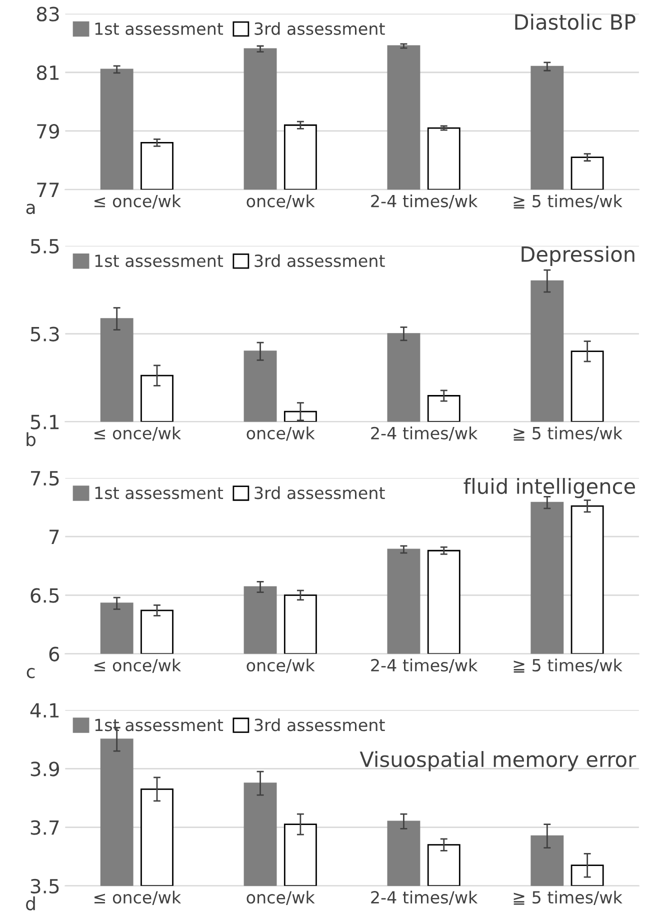 Image resolution: width=652 pixels, height=918 pixels. I want to click on text: a, so click(30, 209).